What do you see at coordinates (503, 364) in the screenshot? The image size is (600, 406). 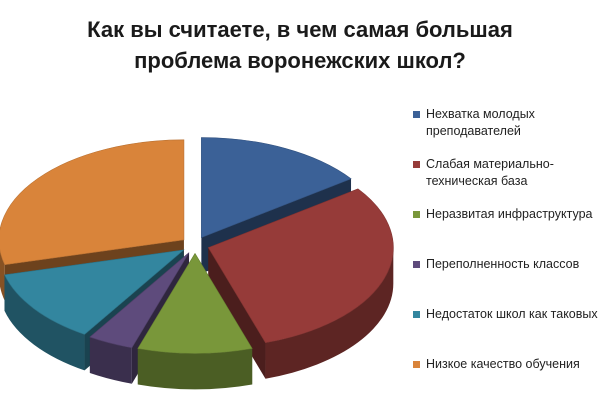 I see `legend-label: Низкое качество обучения` at bounding box center [503, 364].